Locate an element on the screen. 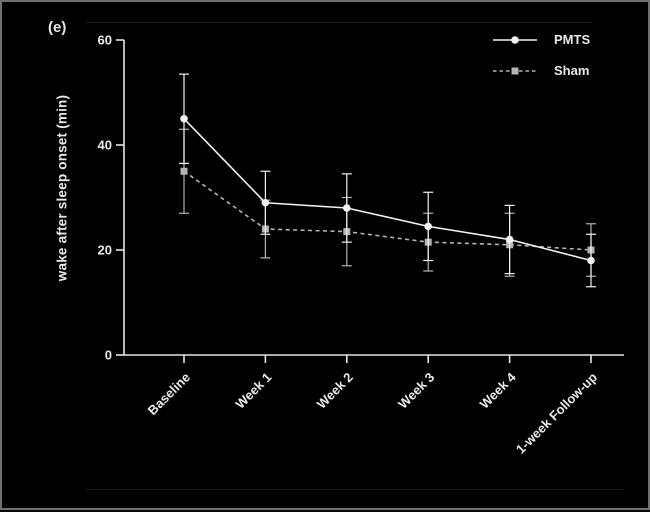 This screenshot has height=512, width=650. y-tick-label: 0 is located at coordinates (108, 355).